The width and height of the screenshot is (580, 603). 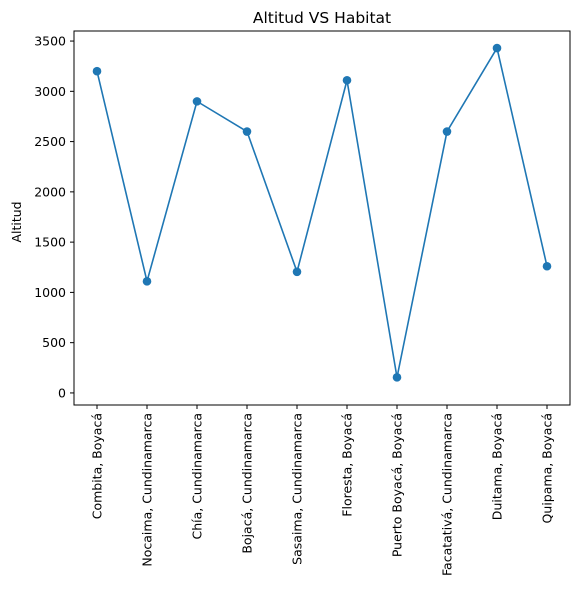 I want to click on x-tick-label: Sasaima, Cundinamarca, so click(x=297, y=489).